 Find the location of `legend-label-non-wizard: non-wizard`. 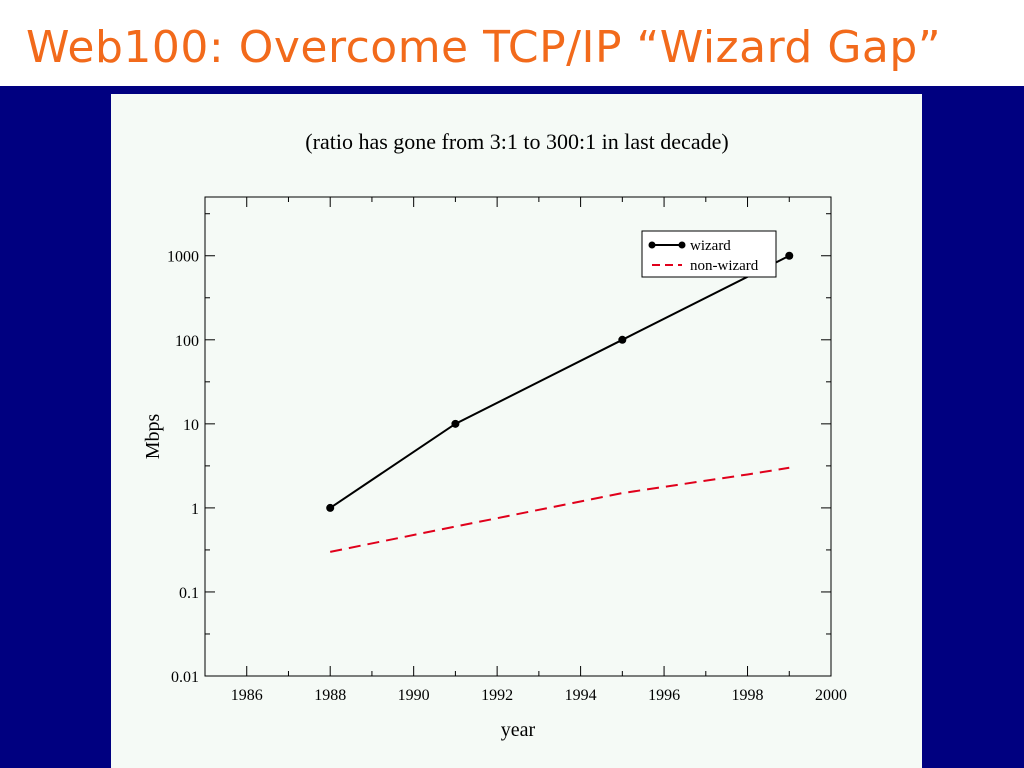

legend-label-non-wizard: non-wizard is located at coordinates (724, 266).